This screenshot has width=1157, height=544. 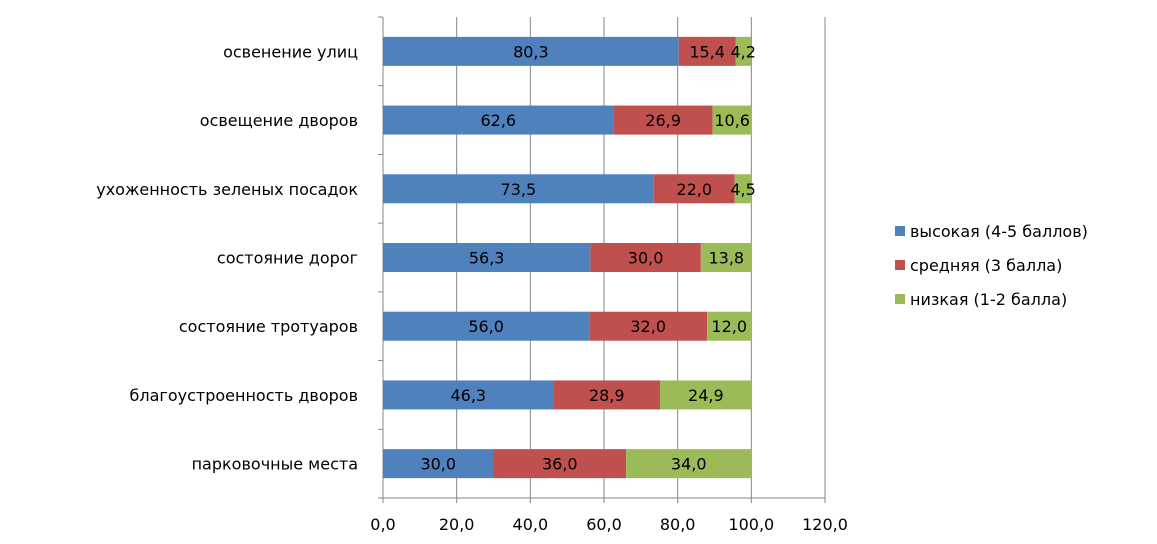 What do you see at coordinates (678, 524) in the screenshot?
I see `x-tick-label: 80,0` at bounding box center [678, 524].